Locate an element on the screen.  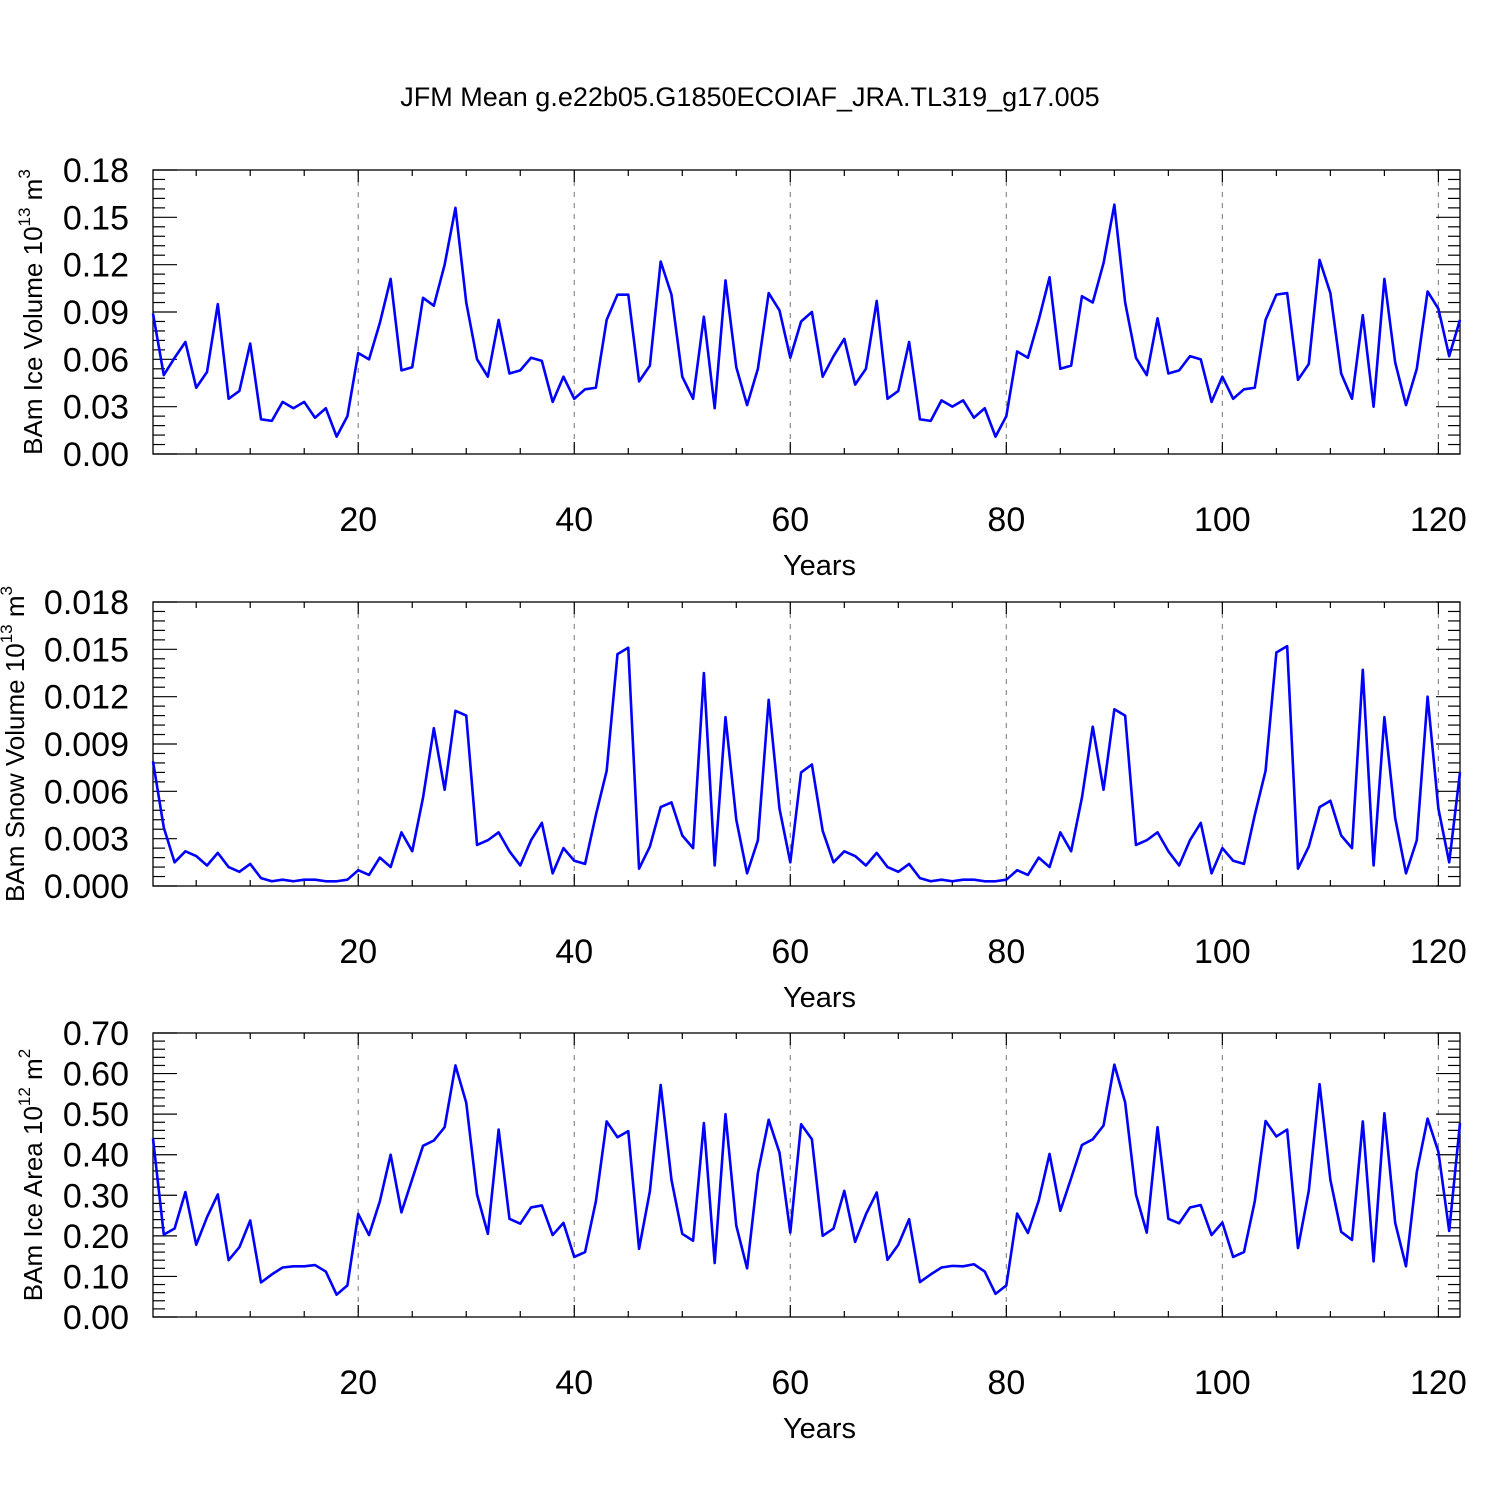
y-tick-label: 0.000 is located at coordinates (86, 887).